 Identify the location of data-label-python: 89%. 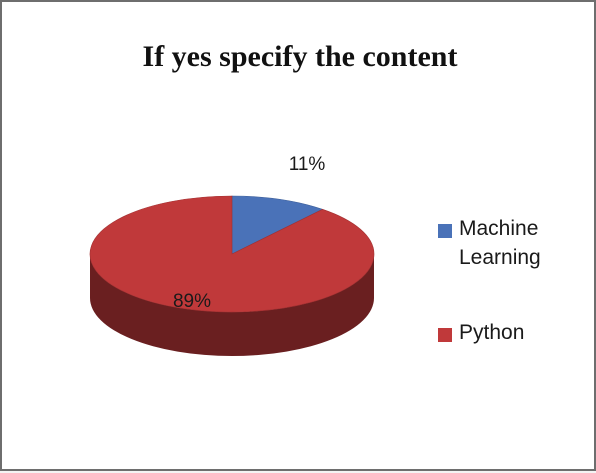
(192, 301).